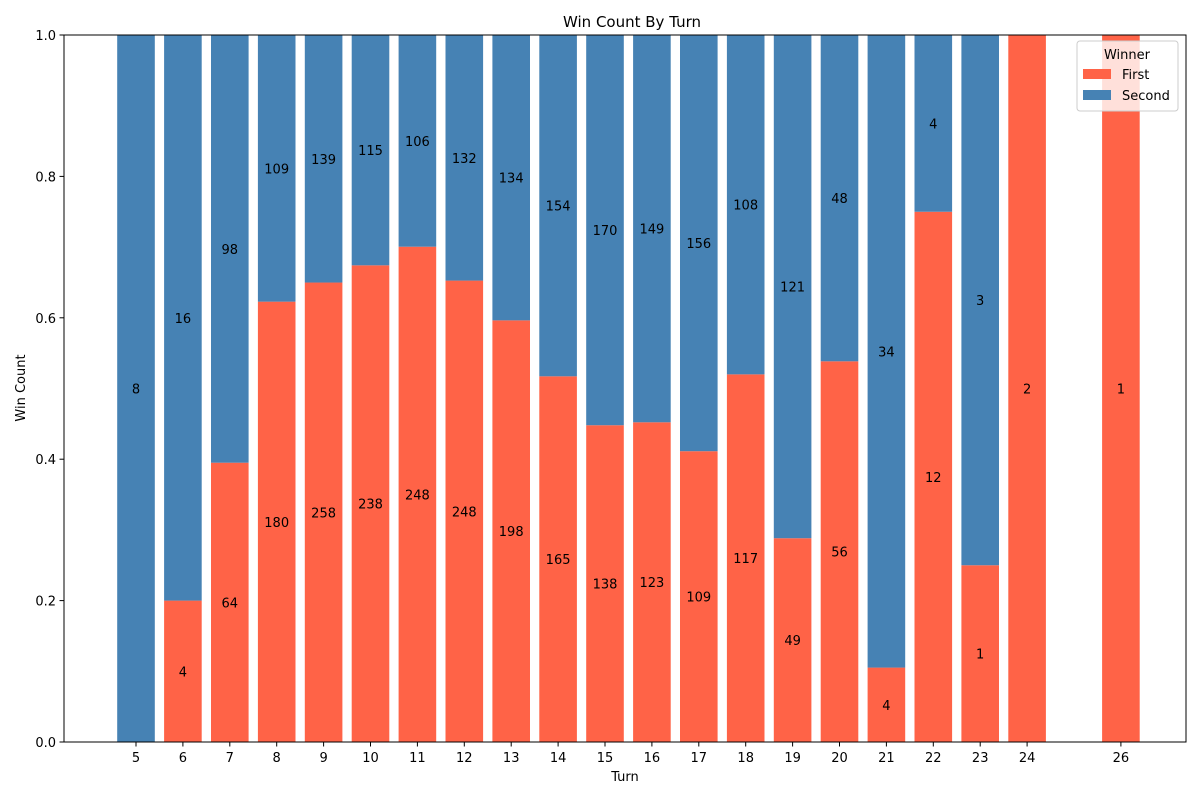 Image resolution: width=1200 pixels, height=800 pixels. Describe the element at coordinates (605, 758) in the screenshot. I see `x-tick-label-15: 15` at that location.